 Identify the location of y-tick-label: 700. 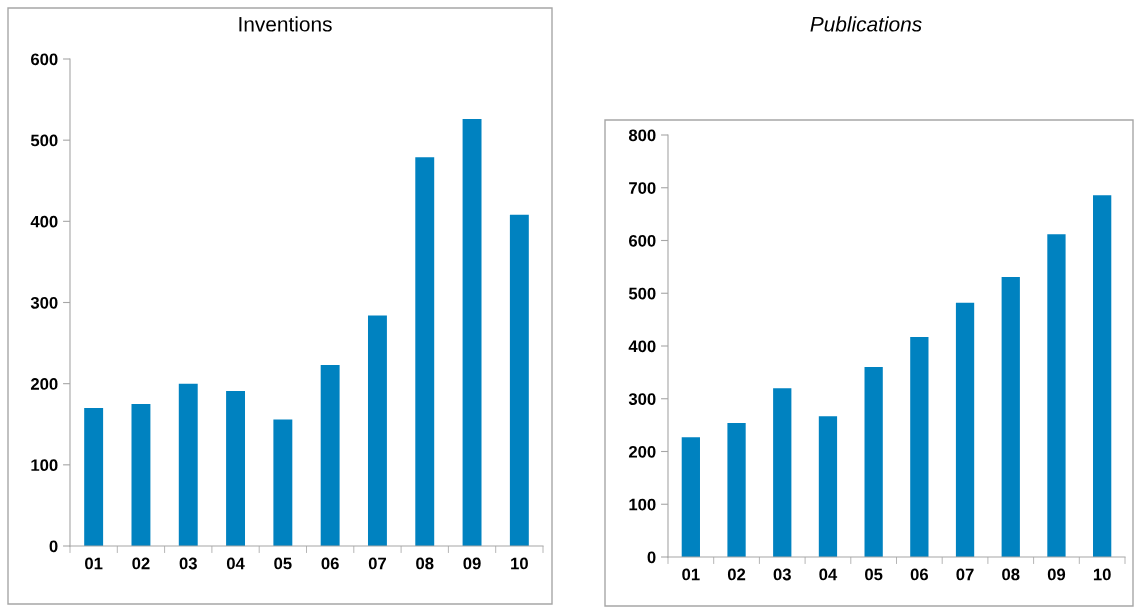
(642, 188).